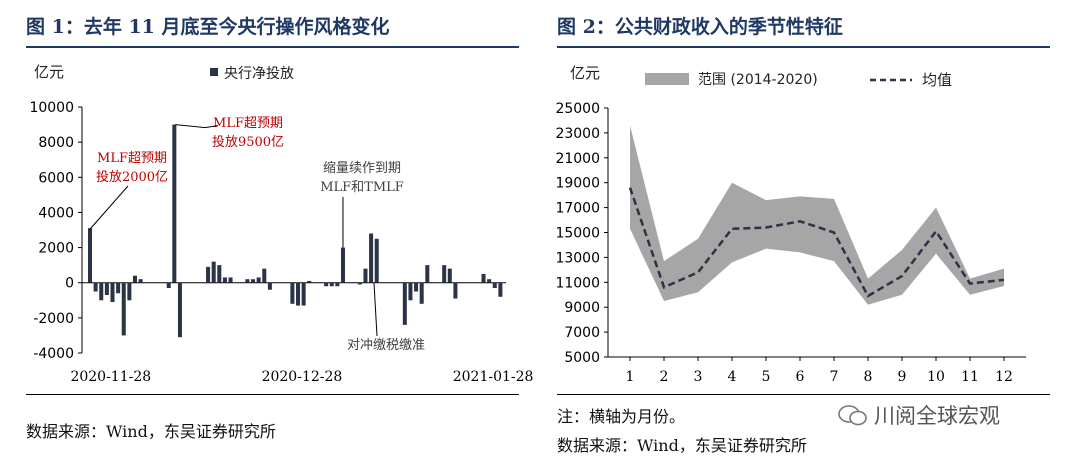 The width and height of the screenshot is (1080, 465). Describe the element at coordinates (803, 47) in the screenshot. I see `right-title-rule` at that location.